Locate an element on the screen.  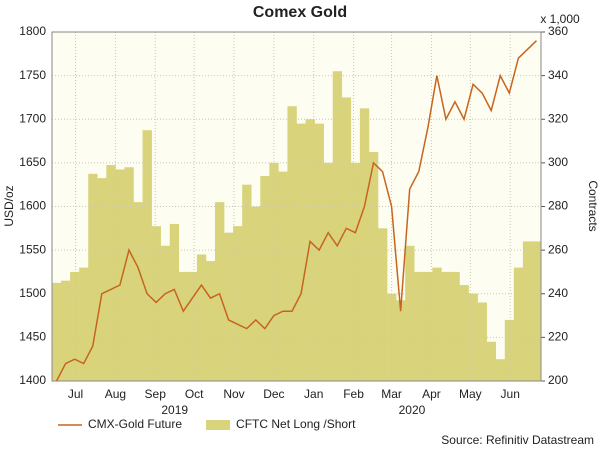
y-tick-label: 1450 is located at coordinates (32, 337).